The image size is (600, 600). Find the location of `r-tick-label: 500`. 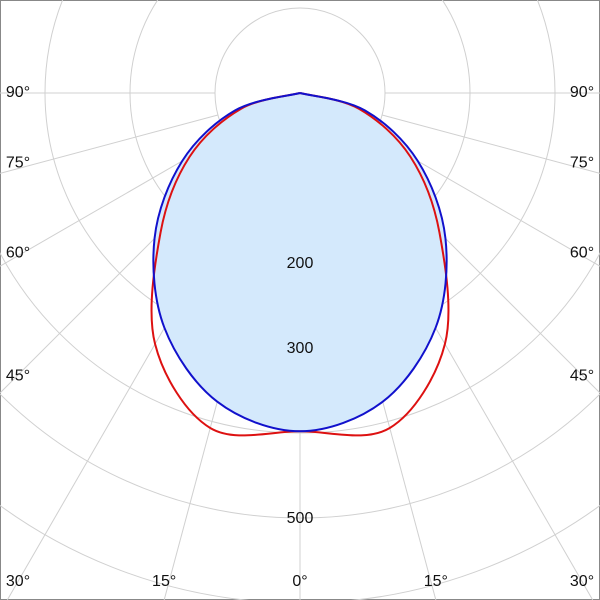

r-tick-label: 500 is located at coordinates (300, 518).